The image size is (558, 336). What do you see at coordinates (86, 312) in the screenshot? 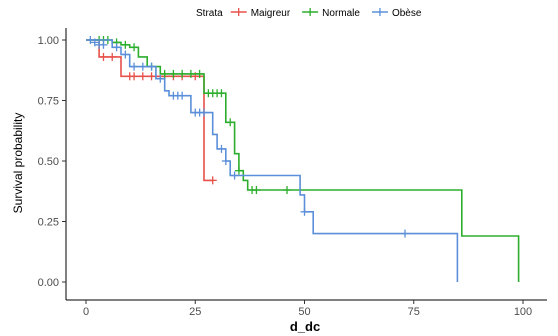
I see `x-tick-label: 0` at bounding box center [86, 312].